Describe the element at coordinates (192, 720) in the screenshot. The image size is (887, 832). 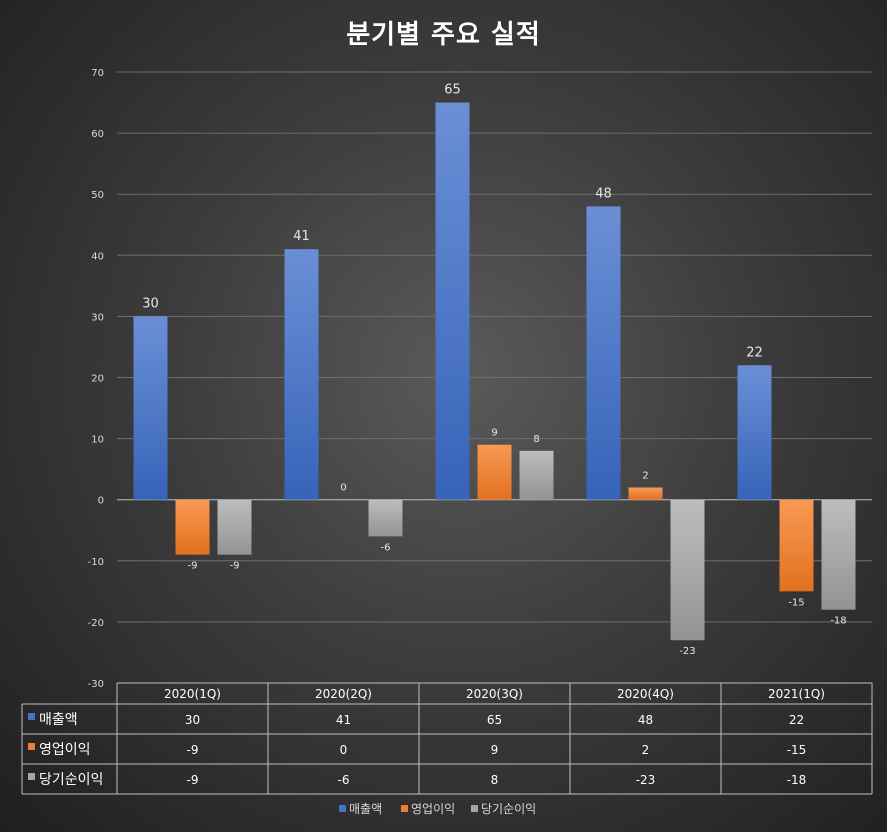
I see `table-cell: 30` at that location.